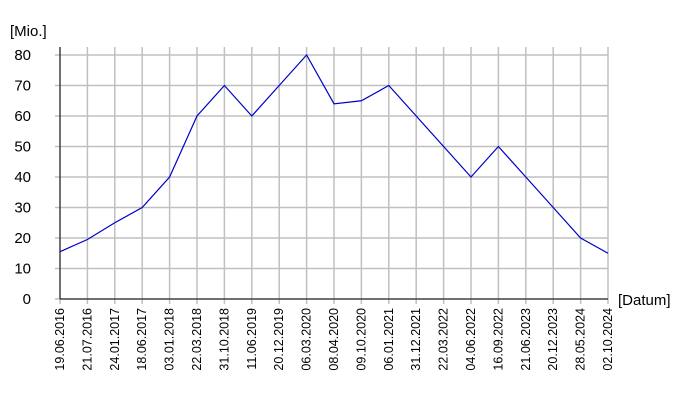  What do you see at coordinates (307, 339) in the screenshot?
I see `x-tick-label: 06.03.2020` at bounding box center [307, 339].